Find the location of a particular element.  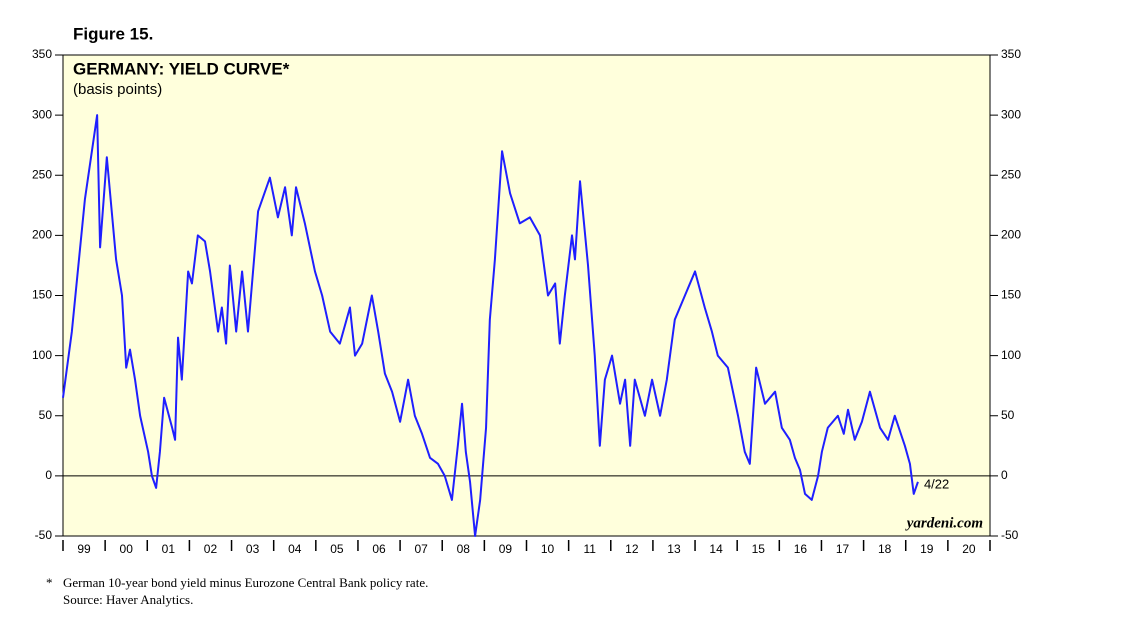

y2-tick-label: 250 is located at coordinates (1011, 174).